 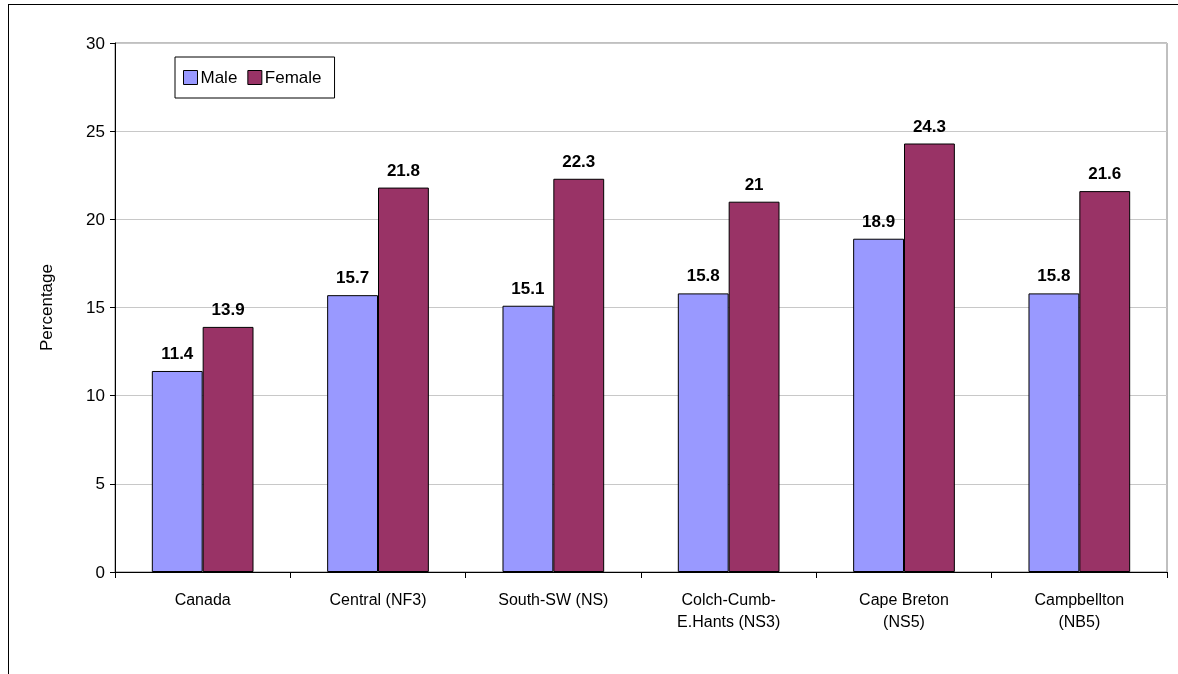 I want to click on x-tick-label: Canada, so click(x=202, y=599).